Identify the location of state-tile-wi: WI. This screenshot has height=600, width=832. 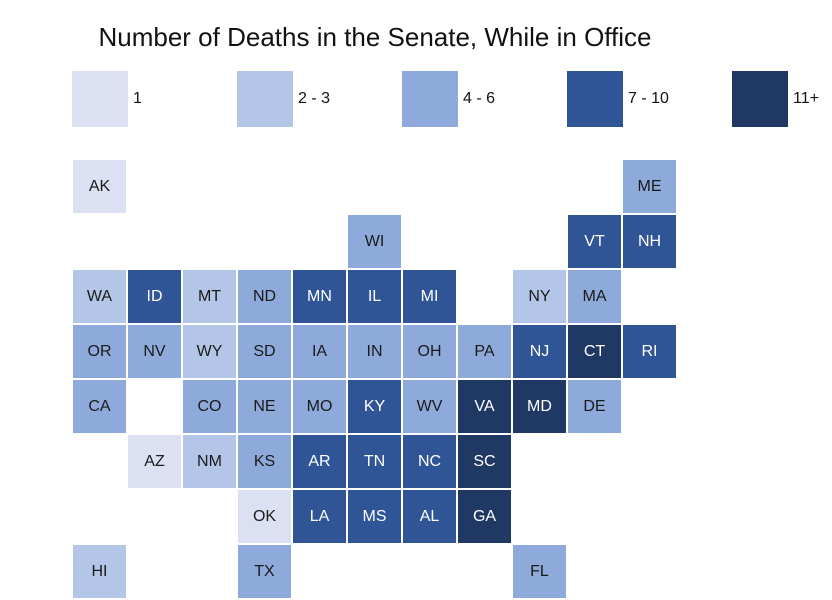
(374, 241).